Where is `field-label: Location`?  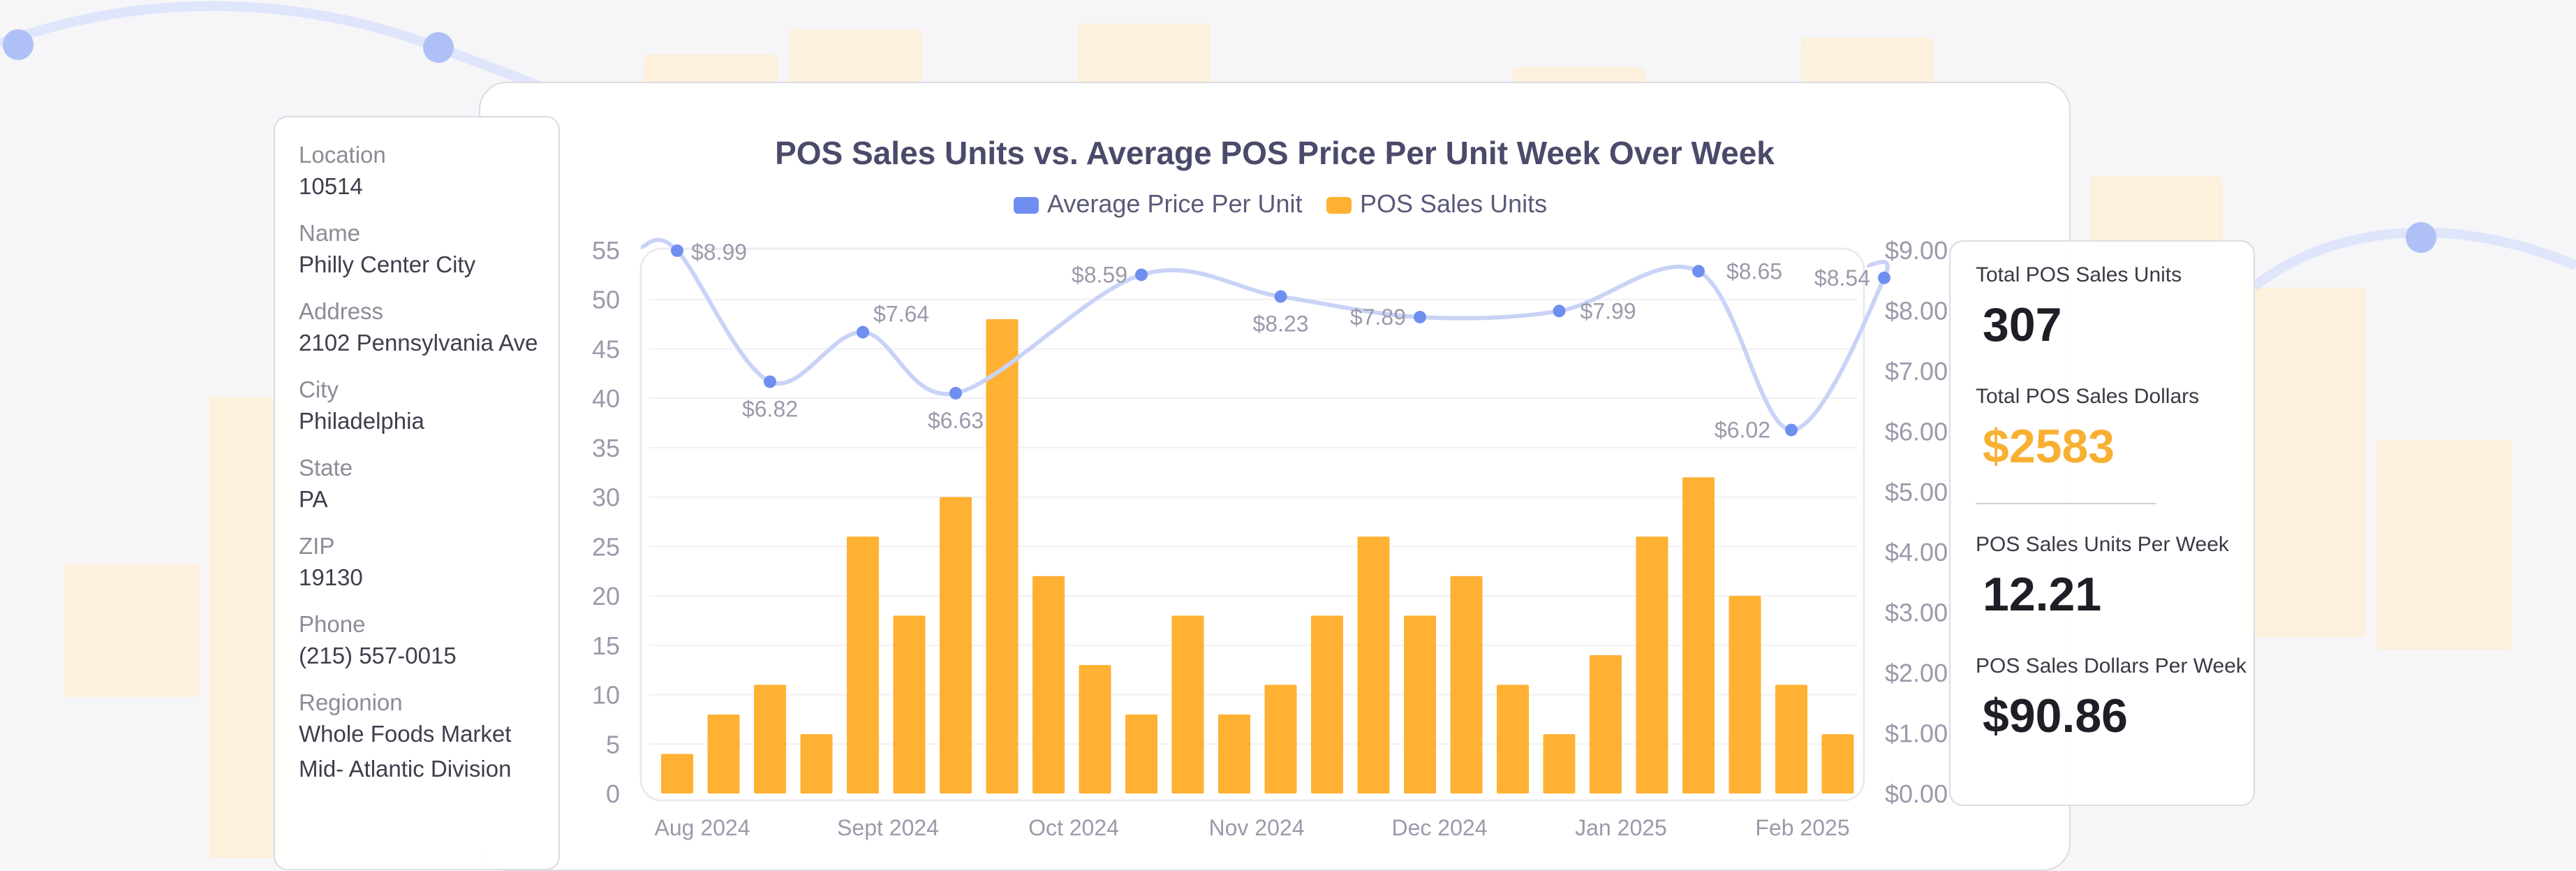
field-label: Location is located at coordinates (342, 155).